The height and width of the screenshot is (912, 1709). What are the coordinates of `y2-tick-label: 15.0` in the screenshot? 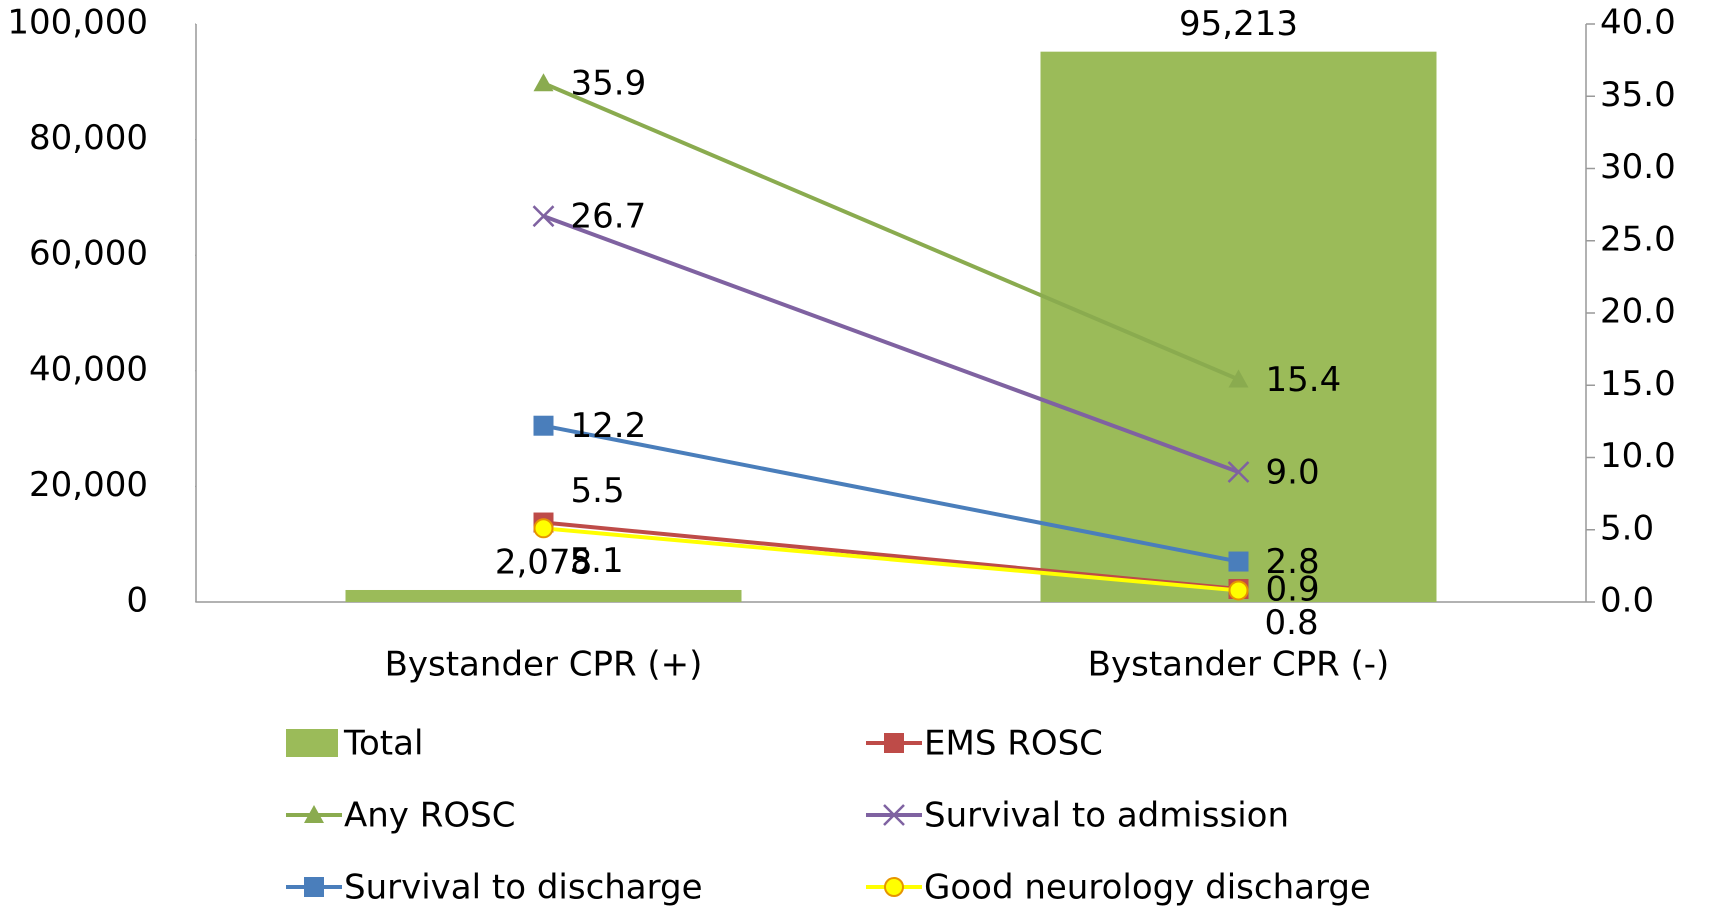 It's located at (1638, 384).